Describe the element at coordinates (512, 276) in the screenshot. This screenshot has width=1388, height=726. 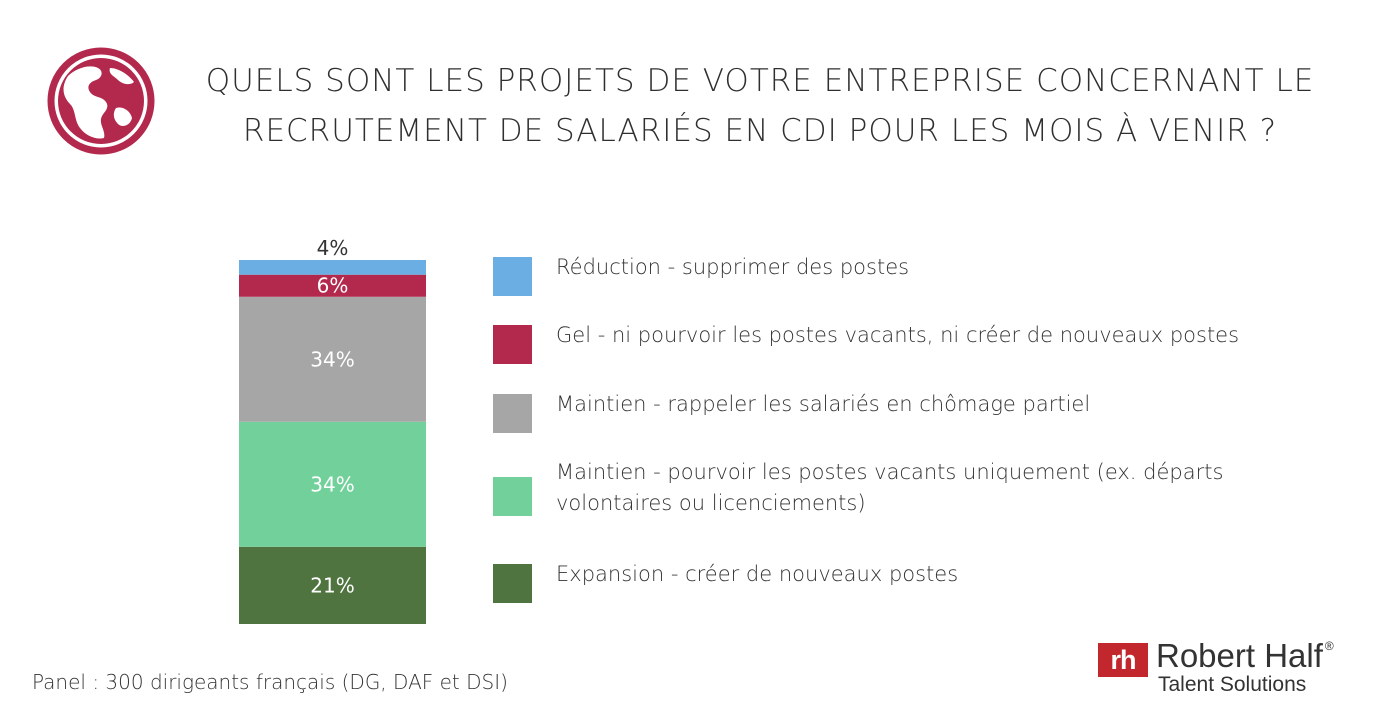
I see `legend-swatch-reduction` at that location.